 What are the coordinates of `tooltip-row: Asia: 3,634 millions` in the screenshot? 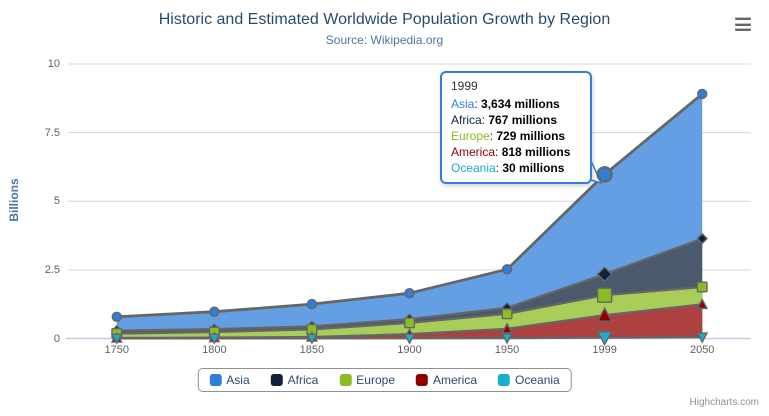 It's located at (505, 104).